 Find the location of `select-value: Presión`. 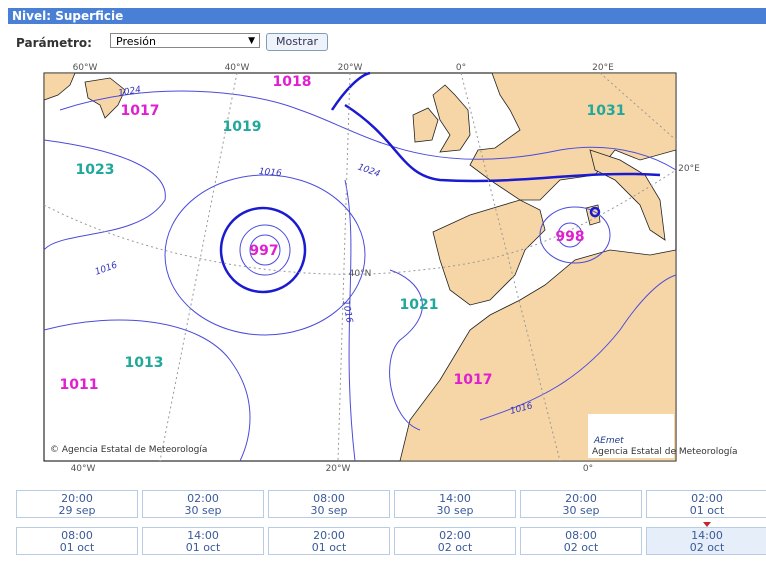

select-value: Presión is located at coordinates (136, 41).